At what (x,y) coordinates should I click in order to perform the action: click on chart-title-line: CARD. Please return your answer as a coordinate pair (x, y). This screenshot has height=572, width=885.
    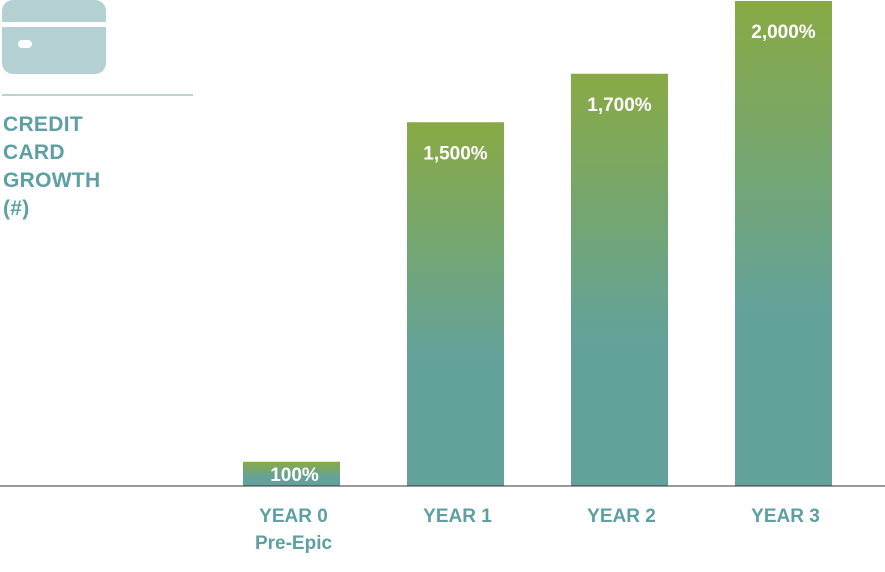
    Looking at the image, I should click on (34, 152).